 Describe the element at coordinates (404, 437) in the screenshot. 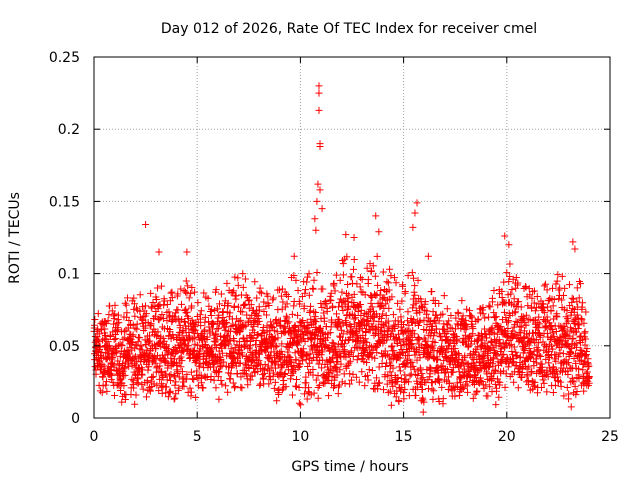

I see `x-tick-label: 15` at that location.